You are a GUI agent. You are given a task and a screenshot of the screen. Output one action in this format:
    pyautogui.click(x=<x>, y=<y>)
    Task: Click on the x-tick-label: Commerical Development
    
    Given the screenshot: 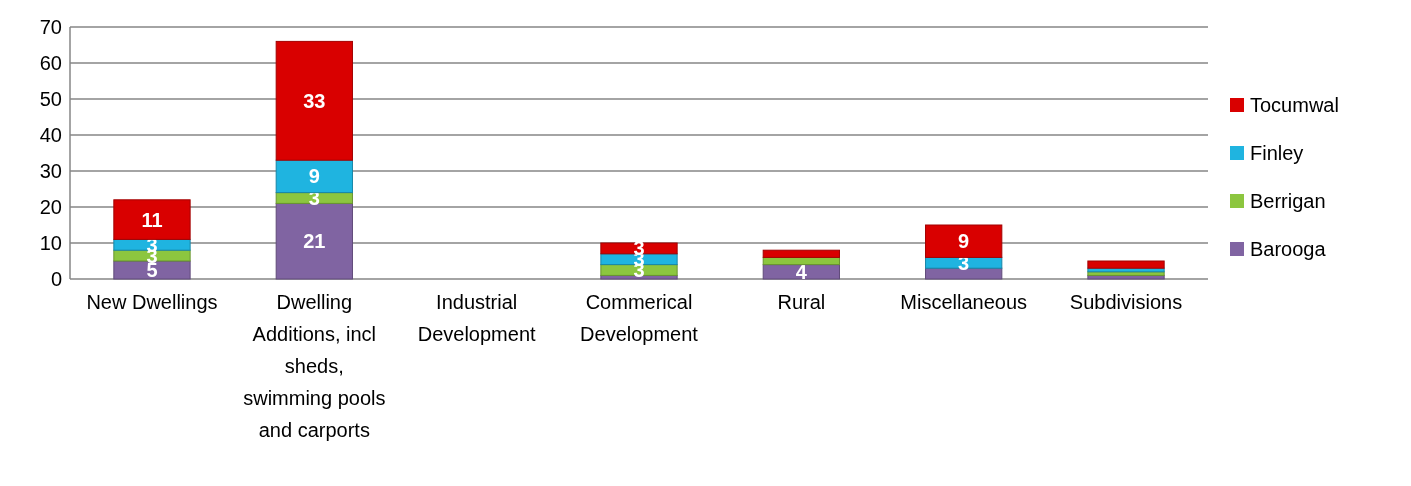 What is the action you would take?
    pyautogui.click(x=639, y=318)
    